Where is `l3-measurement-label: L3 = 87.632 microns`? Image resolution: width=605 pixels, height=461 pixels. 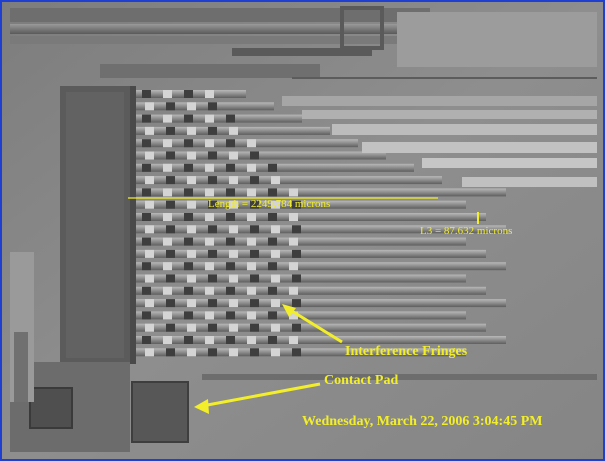
l3-measurement-label: L3 = 87.632 microns is located at coordinates (466, 231).